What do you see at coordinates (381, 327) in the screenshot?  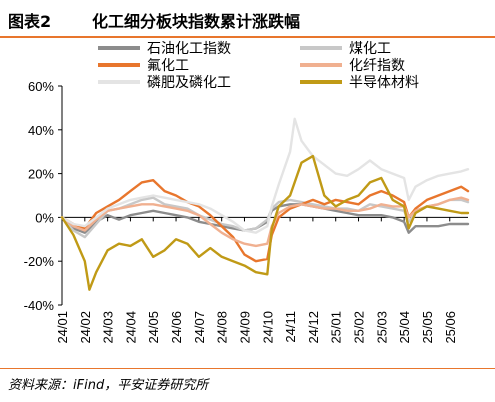 I see `x-tick-label: 25/03` at bounding box center [381, 327].